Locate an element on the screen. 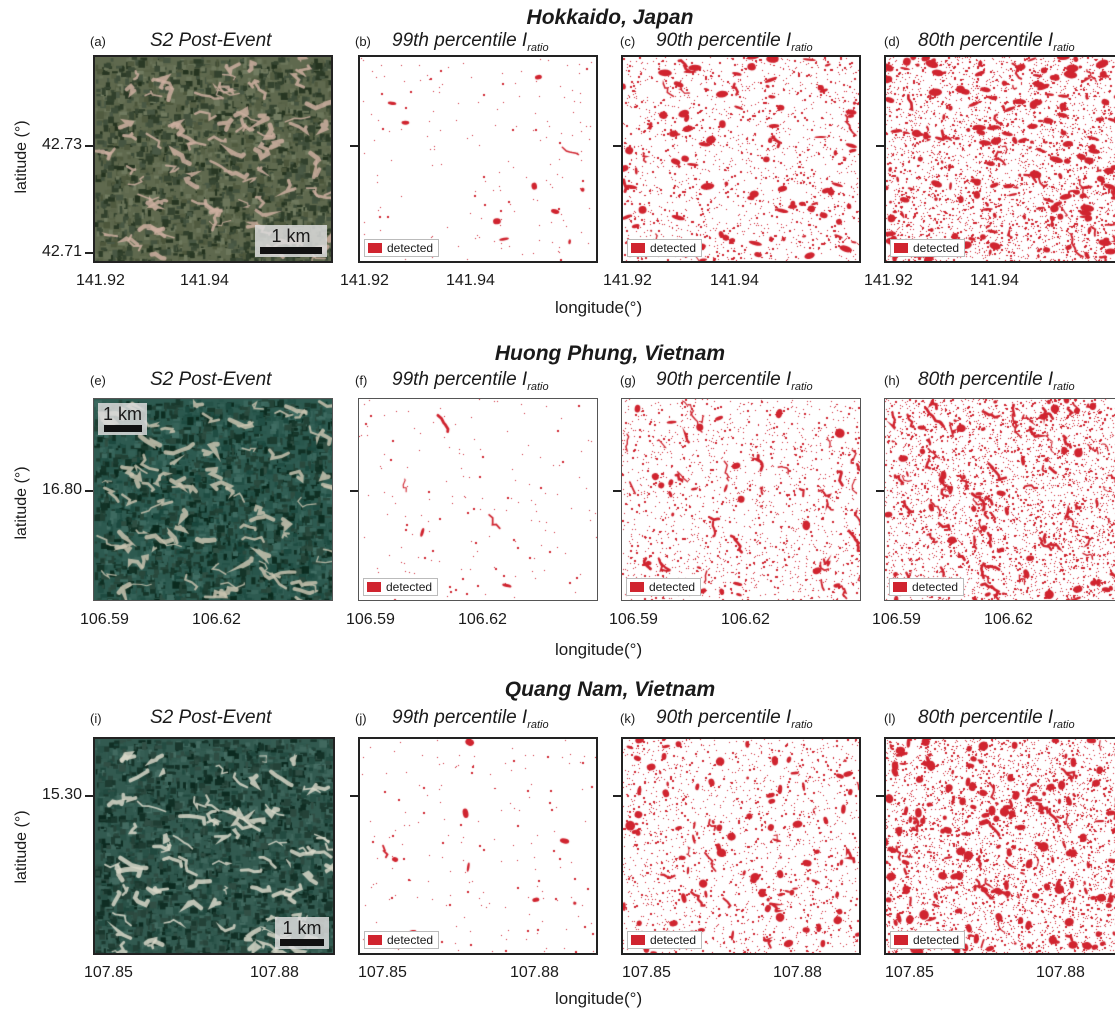 The image size is (1115, 1016). detection-map-j: detected is located at coordinates (478, 846).